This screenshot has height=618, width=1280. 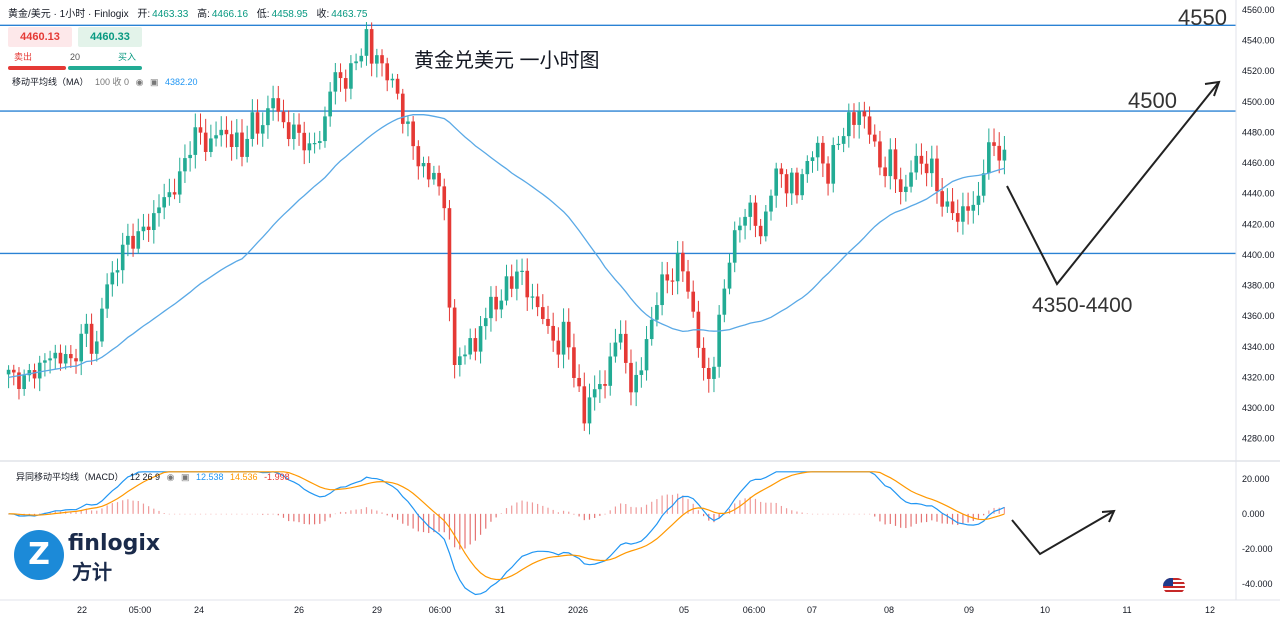 I want to click on us-flag-icon, so click(x=1174, y=586).